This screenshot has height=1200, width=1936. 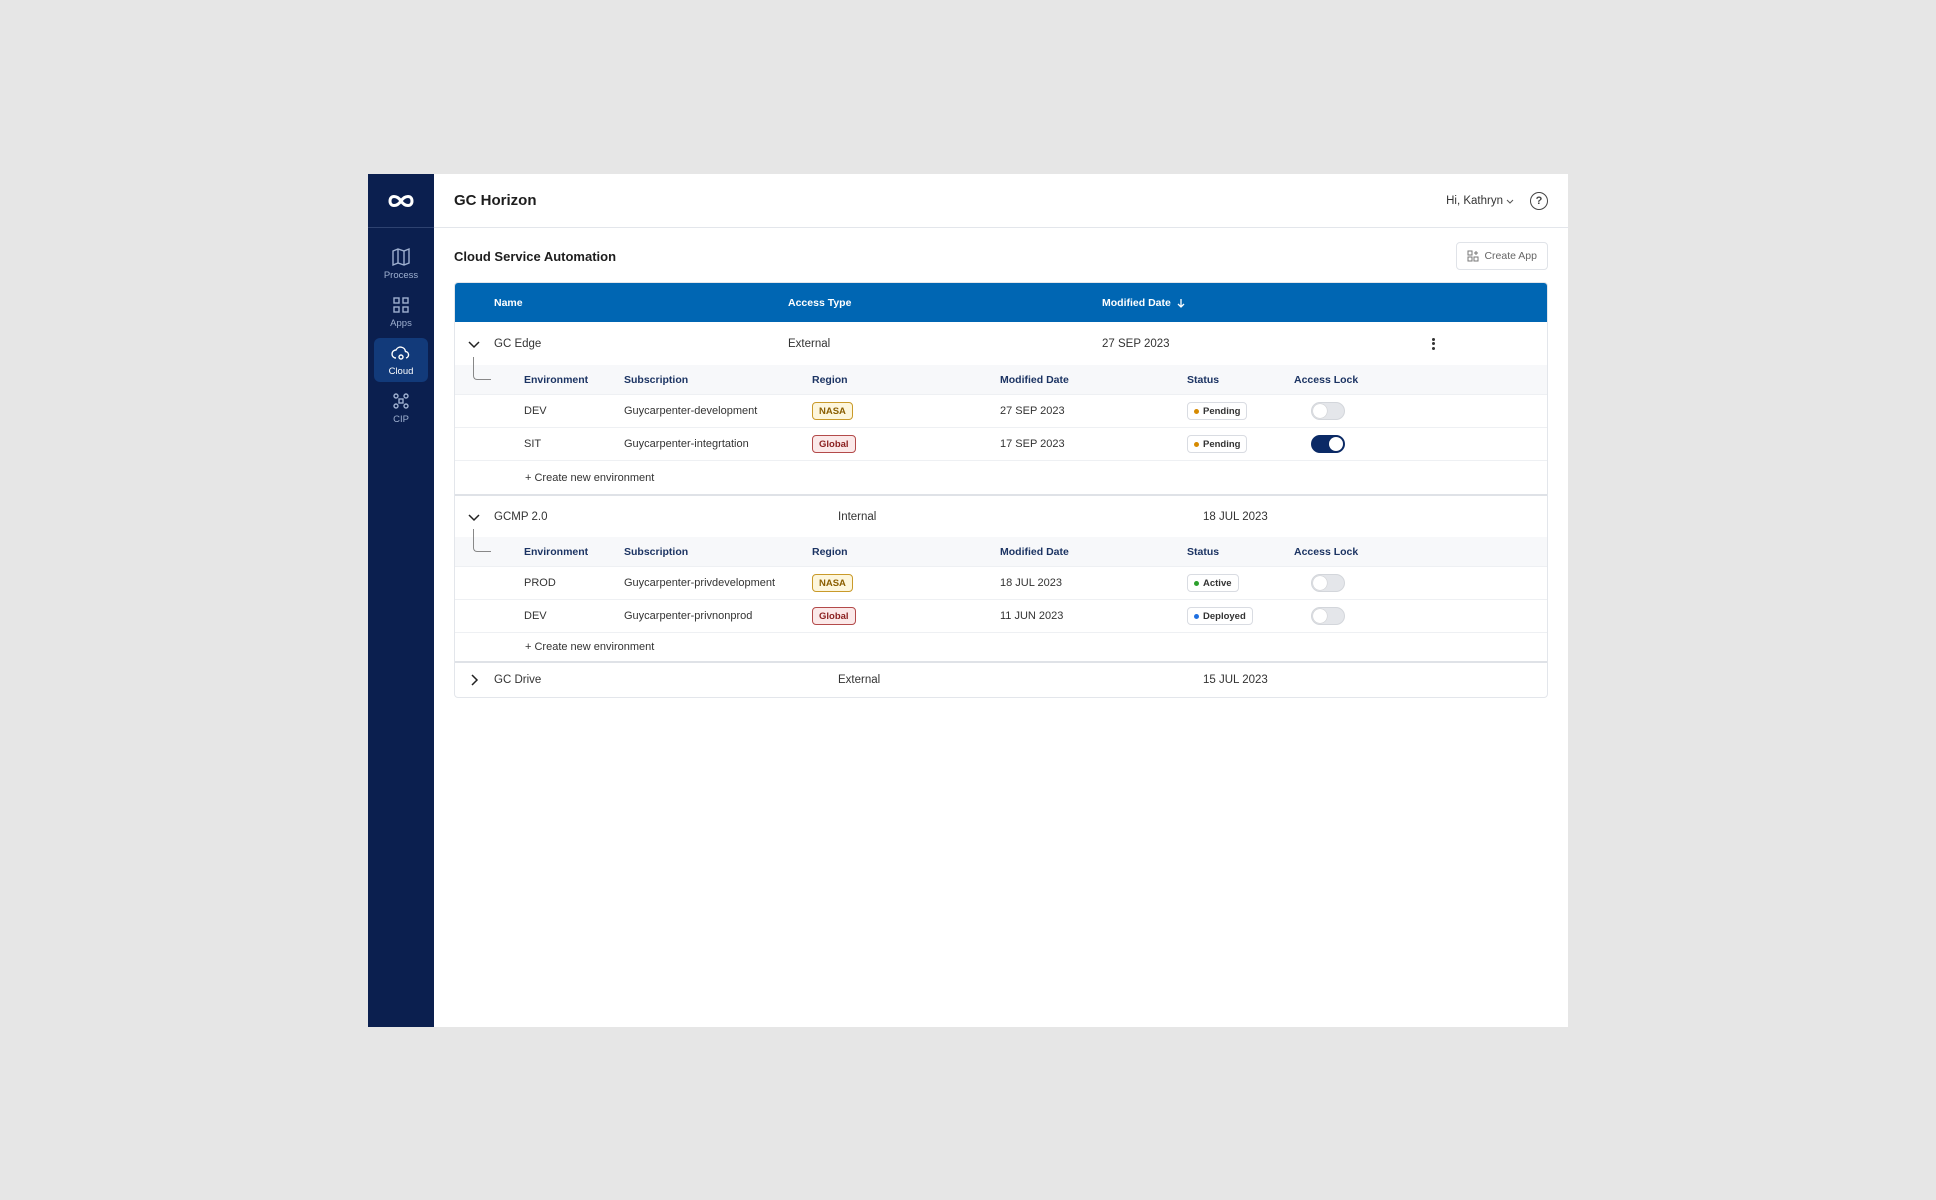 I want to click on sidebar-item-cip: CIP, so click(x=401, y=408).